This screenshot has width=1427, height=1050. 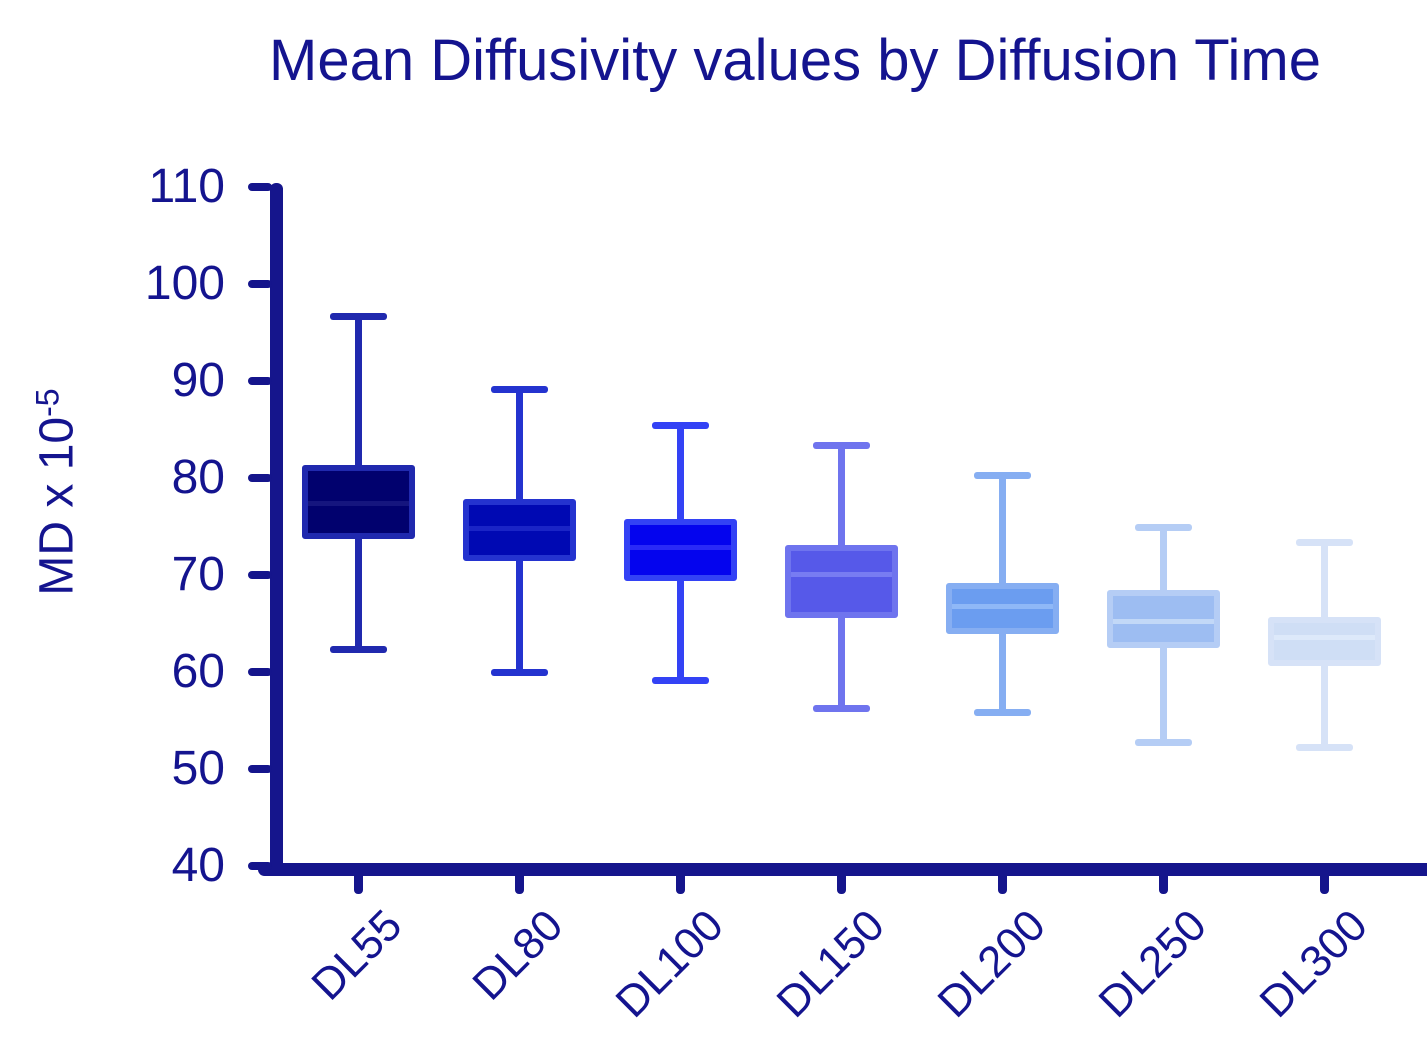 What do you see at coordinates (842, 869) in the screenshot?
I see `x-axis-line` at bounding box center [842, 869].